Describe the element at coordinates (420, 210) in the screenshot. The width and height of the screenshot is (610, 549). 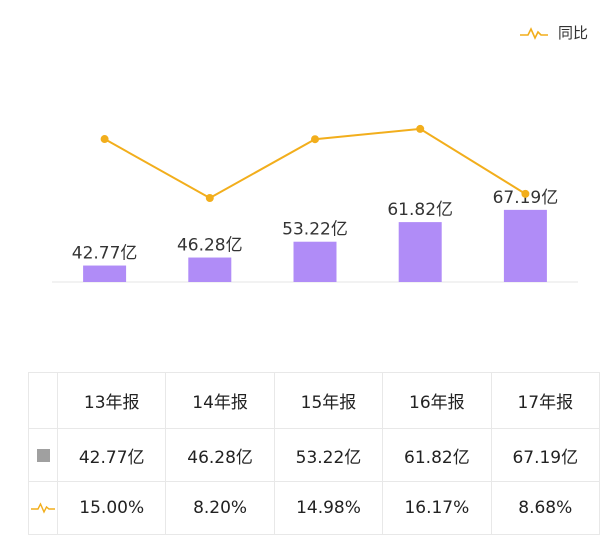
I see `bar-value-label: 61.82亿` at that location.